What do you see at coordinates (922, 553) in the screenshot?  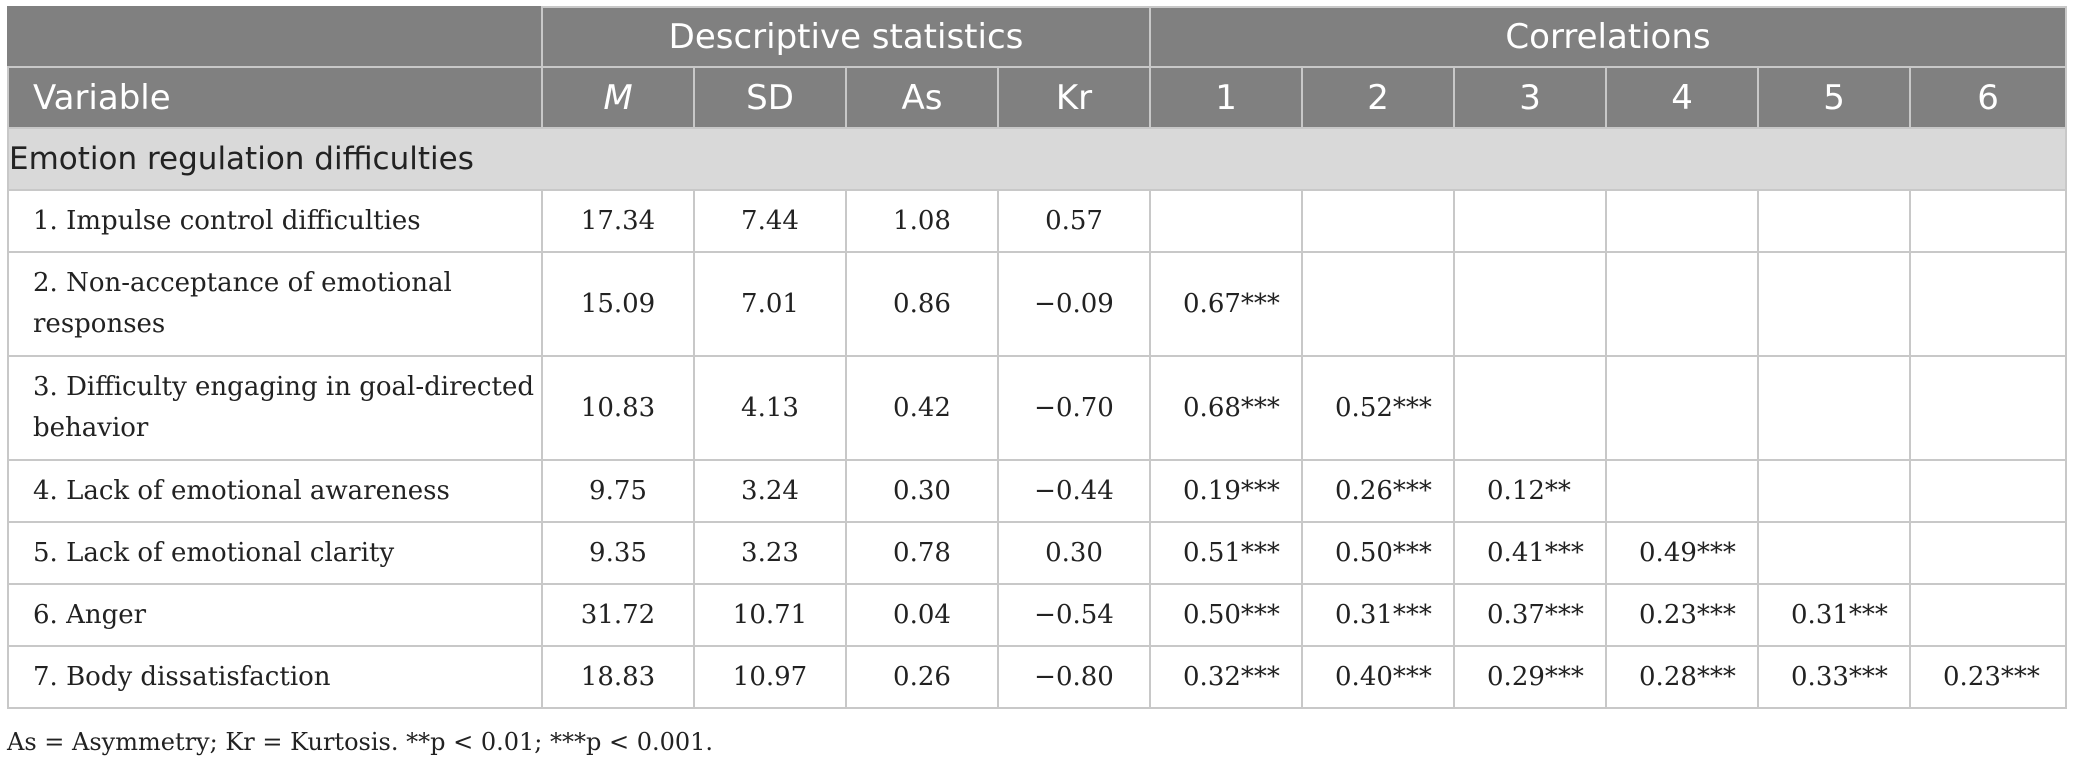 I see `cell-as: 0.78` at bounding box center [922, 553].